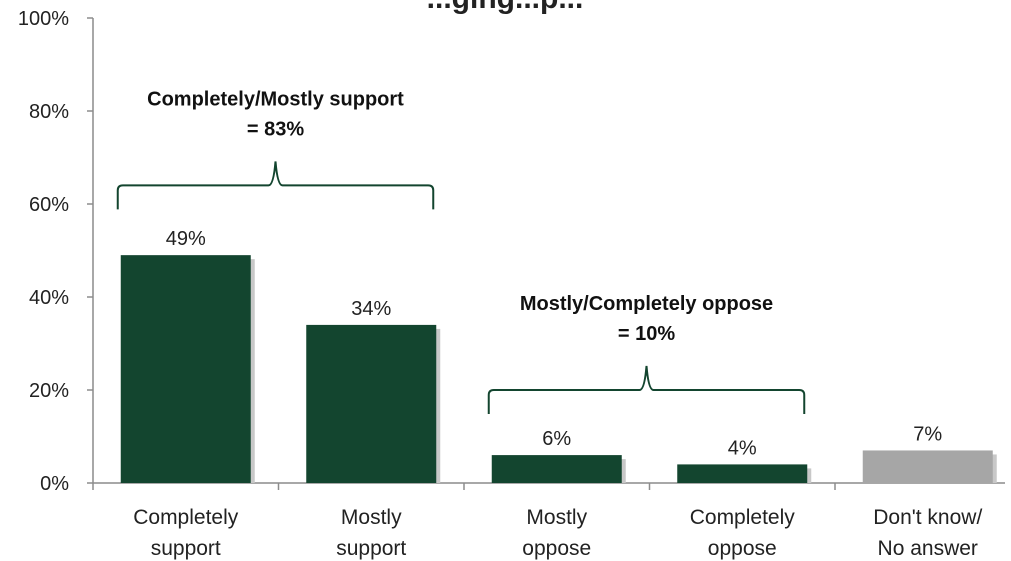 This screenshot has height=561, width=1011. I want to click on annotation-label: Completely/Mostly support, so click(275, 99).